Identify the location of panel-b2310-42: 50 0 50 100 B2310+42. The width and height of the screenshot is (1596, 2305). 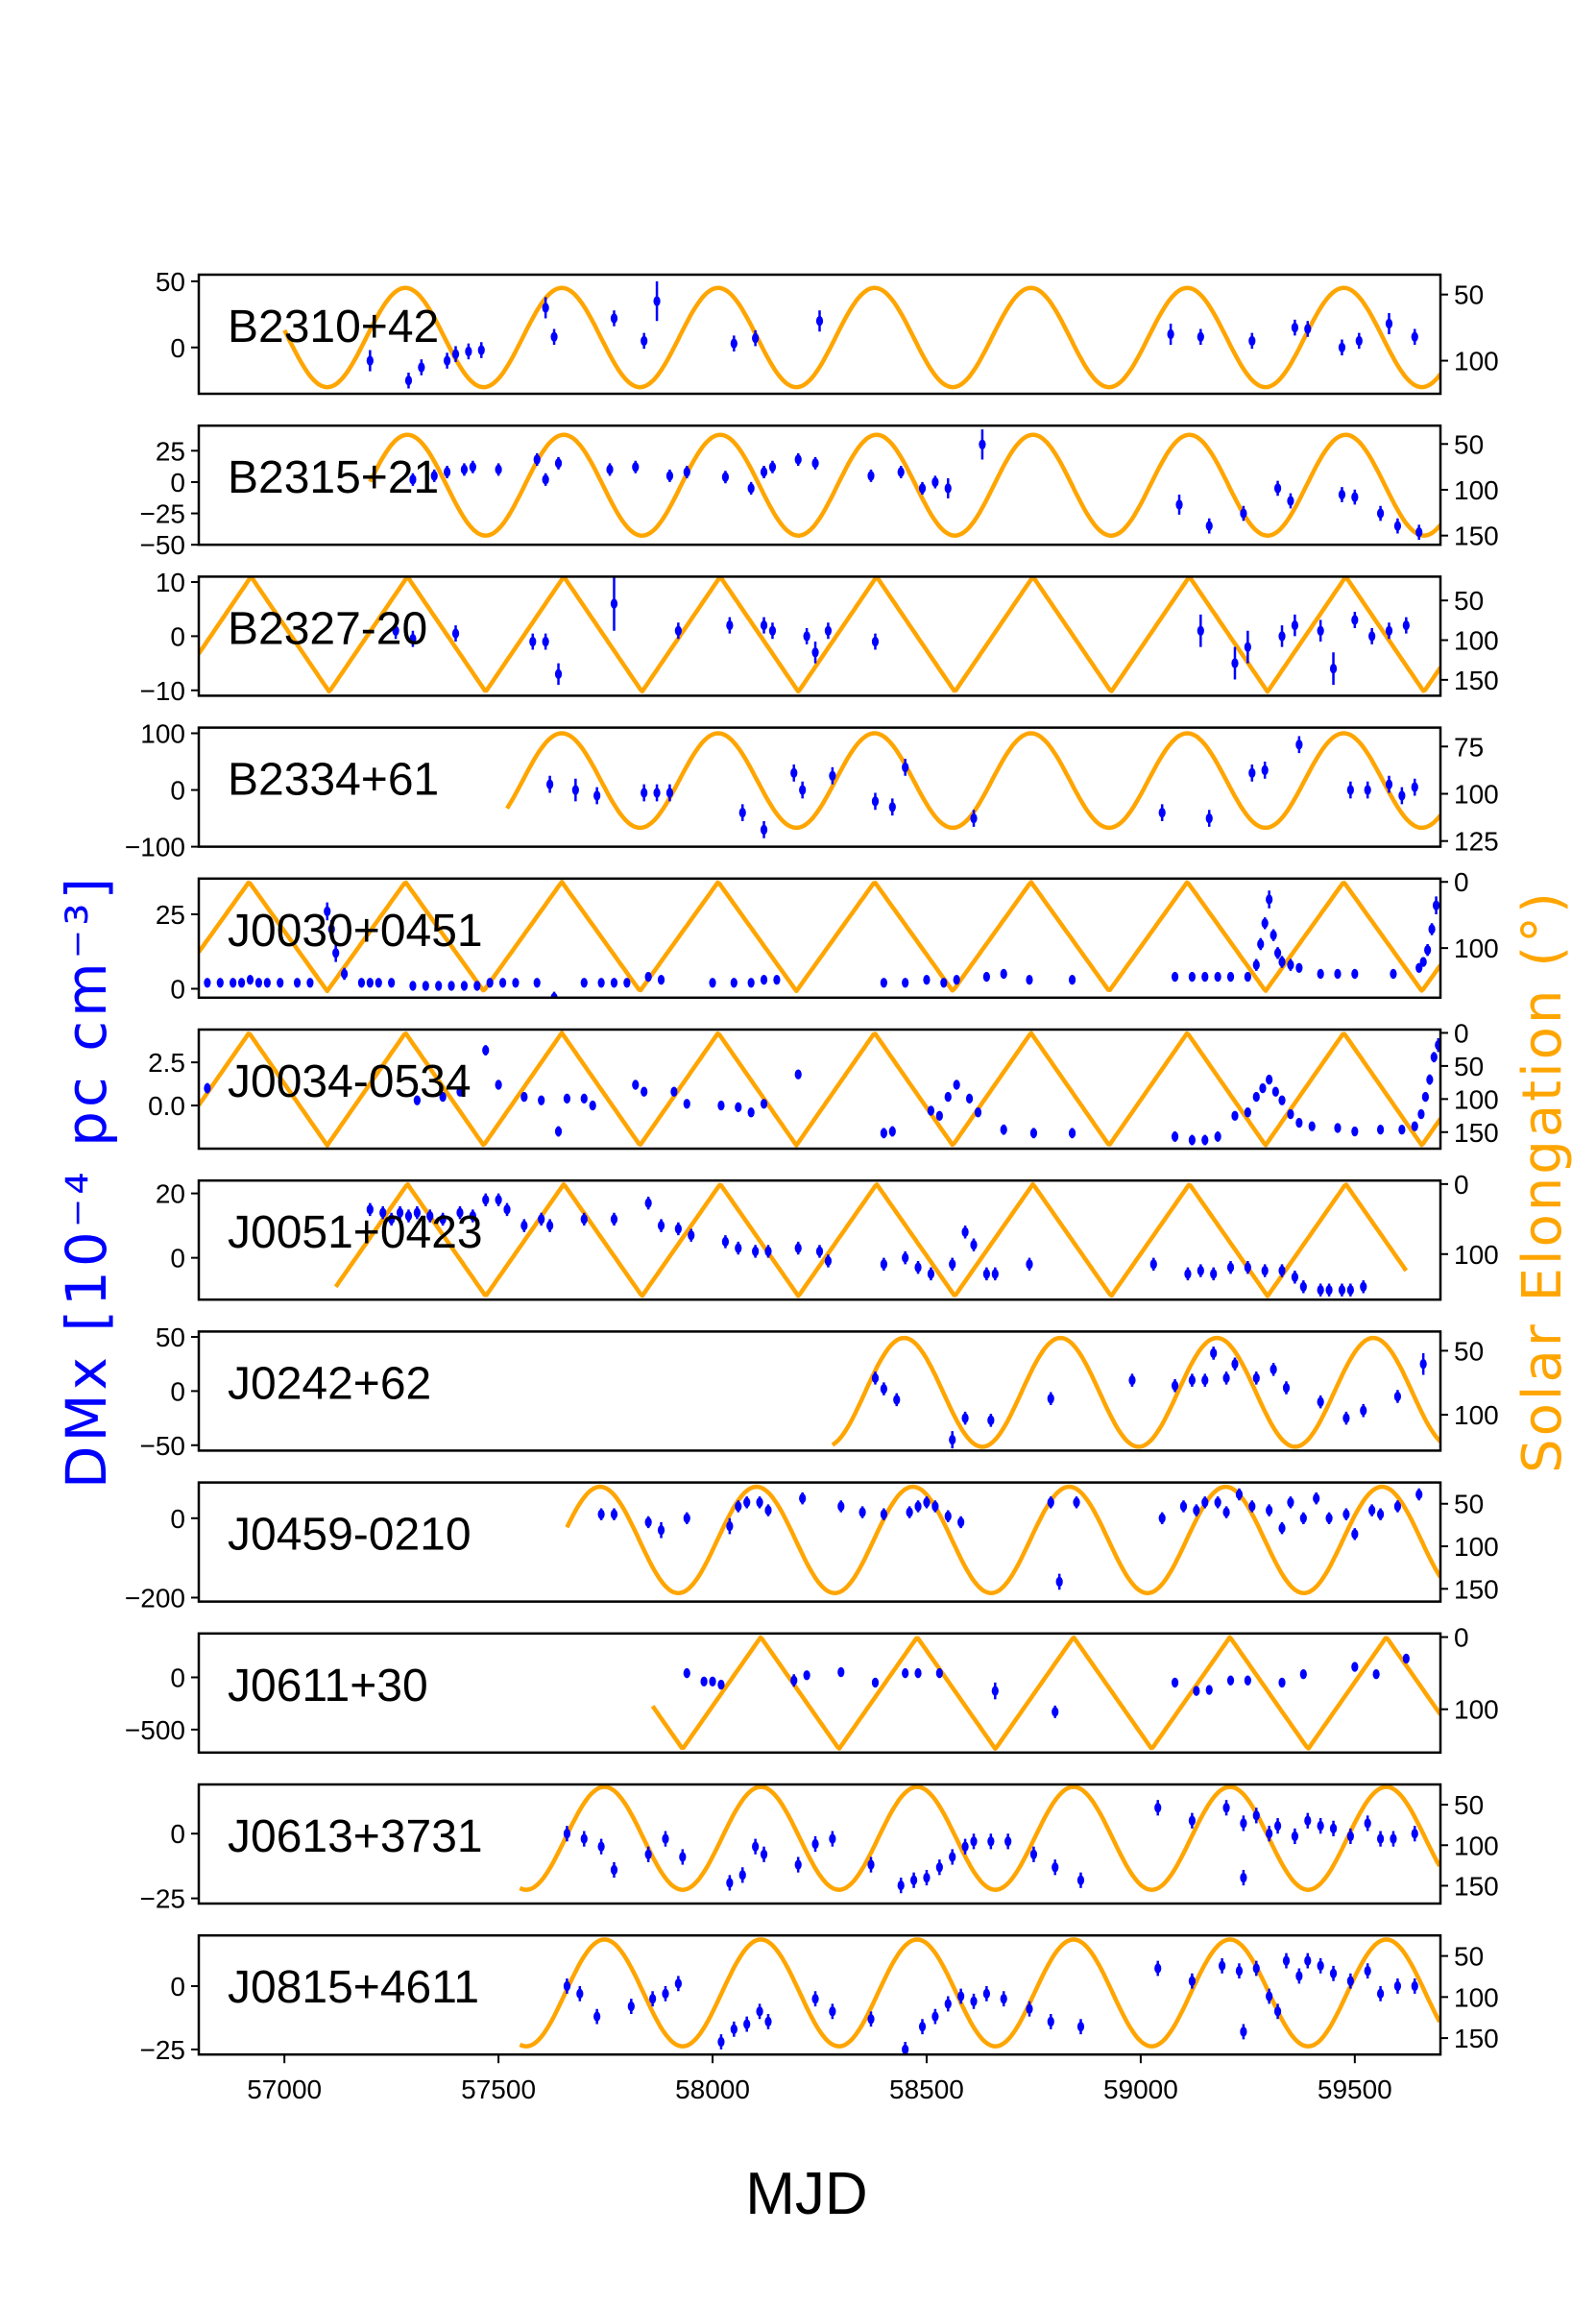
(827, 331).